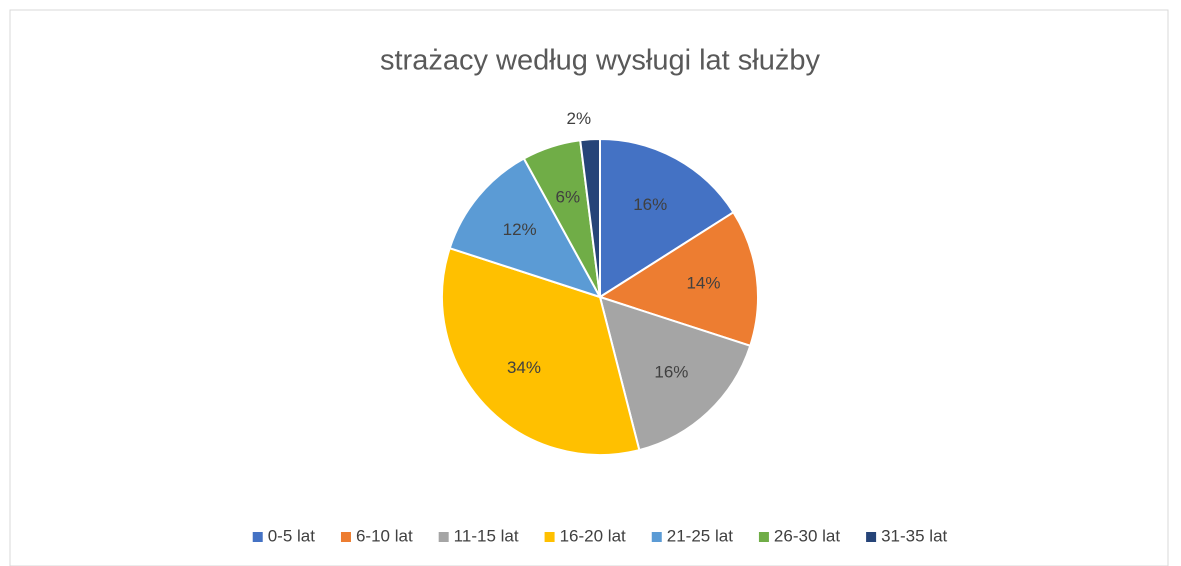  I want to click on data-label: 6%, so click(567, 196).